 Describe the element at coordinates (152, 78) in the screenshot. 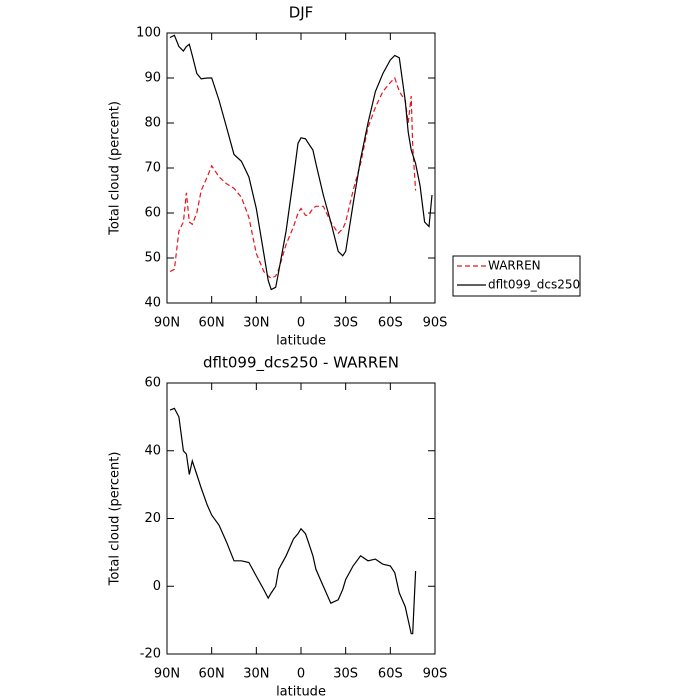

I see `y-tick-label: 90` at that location.